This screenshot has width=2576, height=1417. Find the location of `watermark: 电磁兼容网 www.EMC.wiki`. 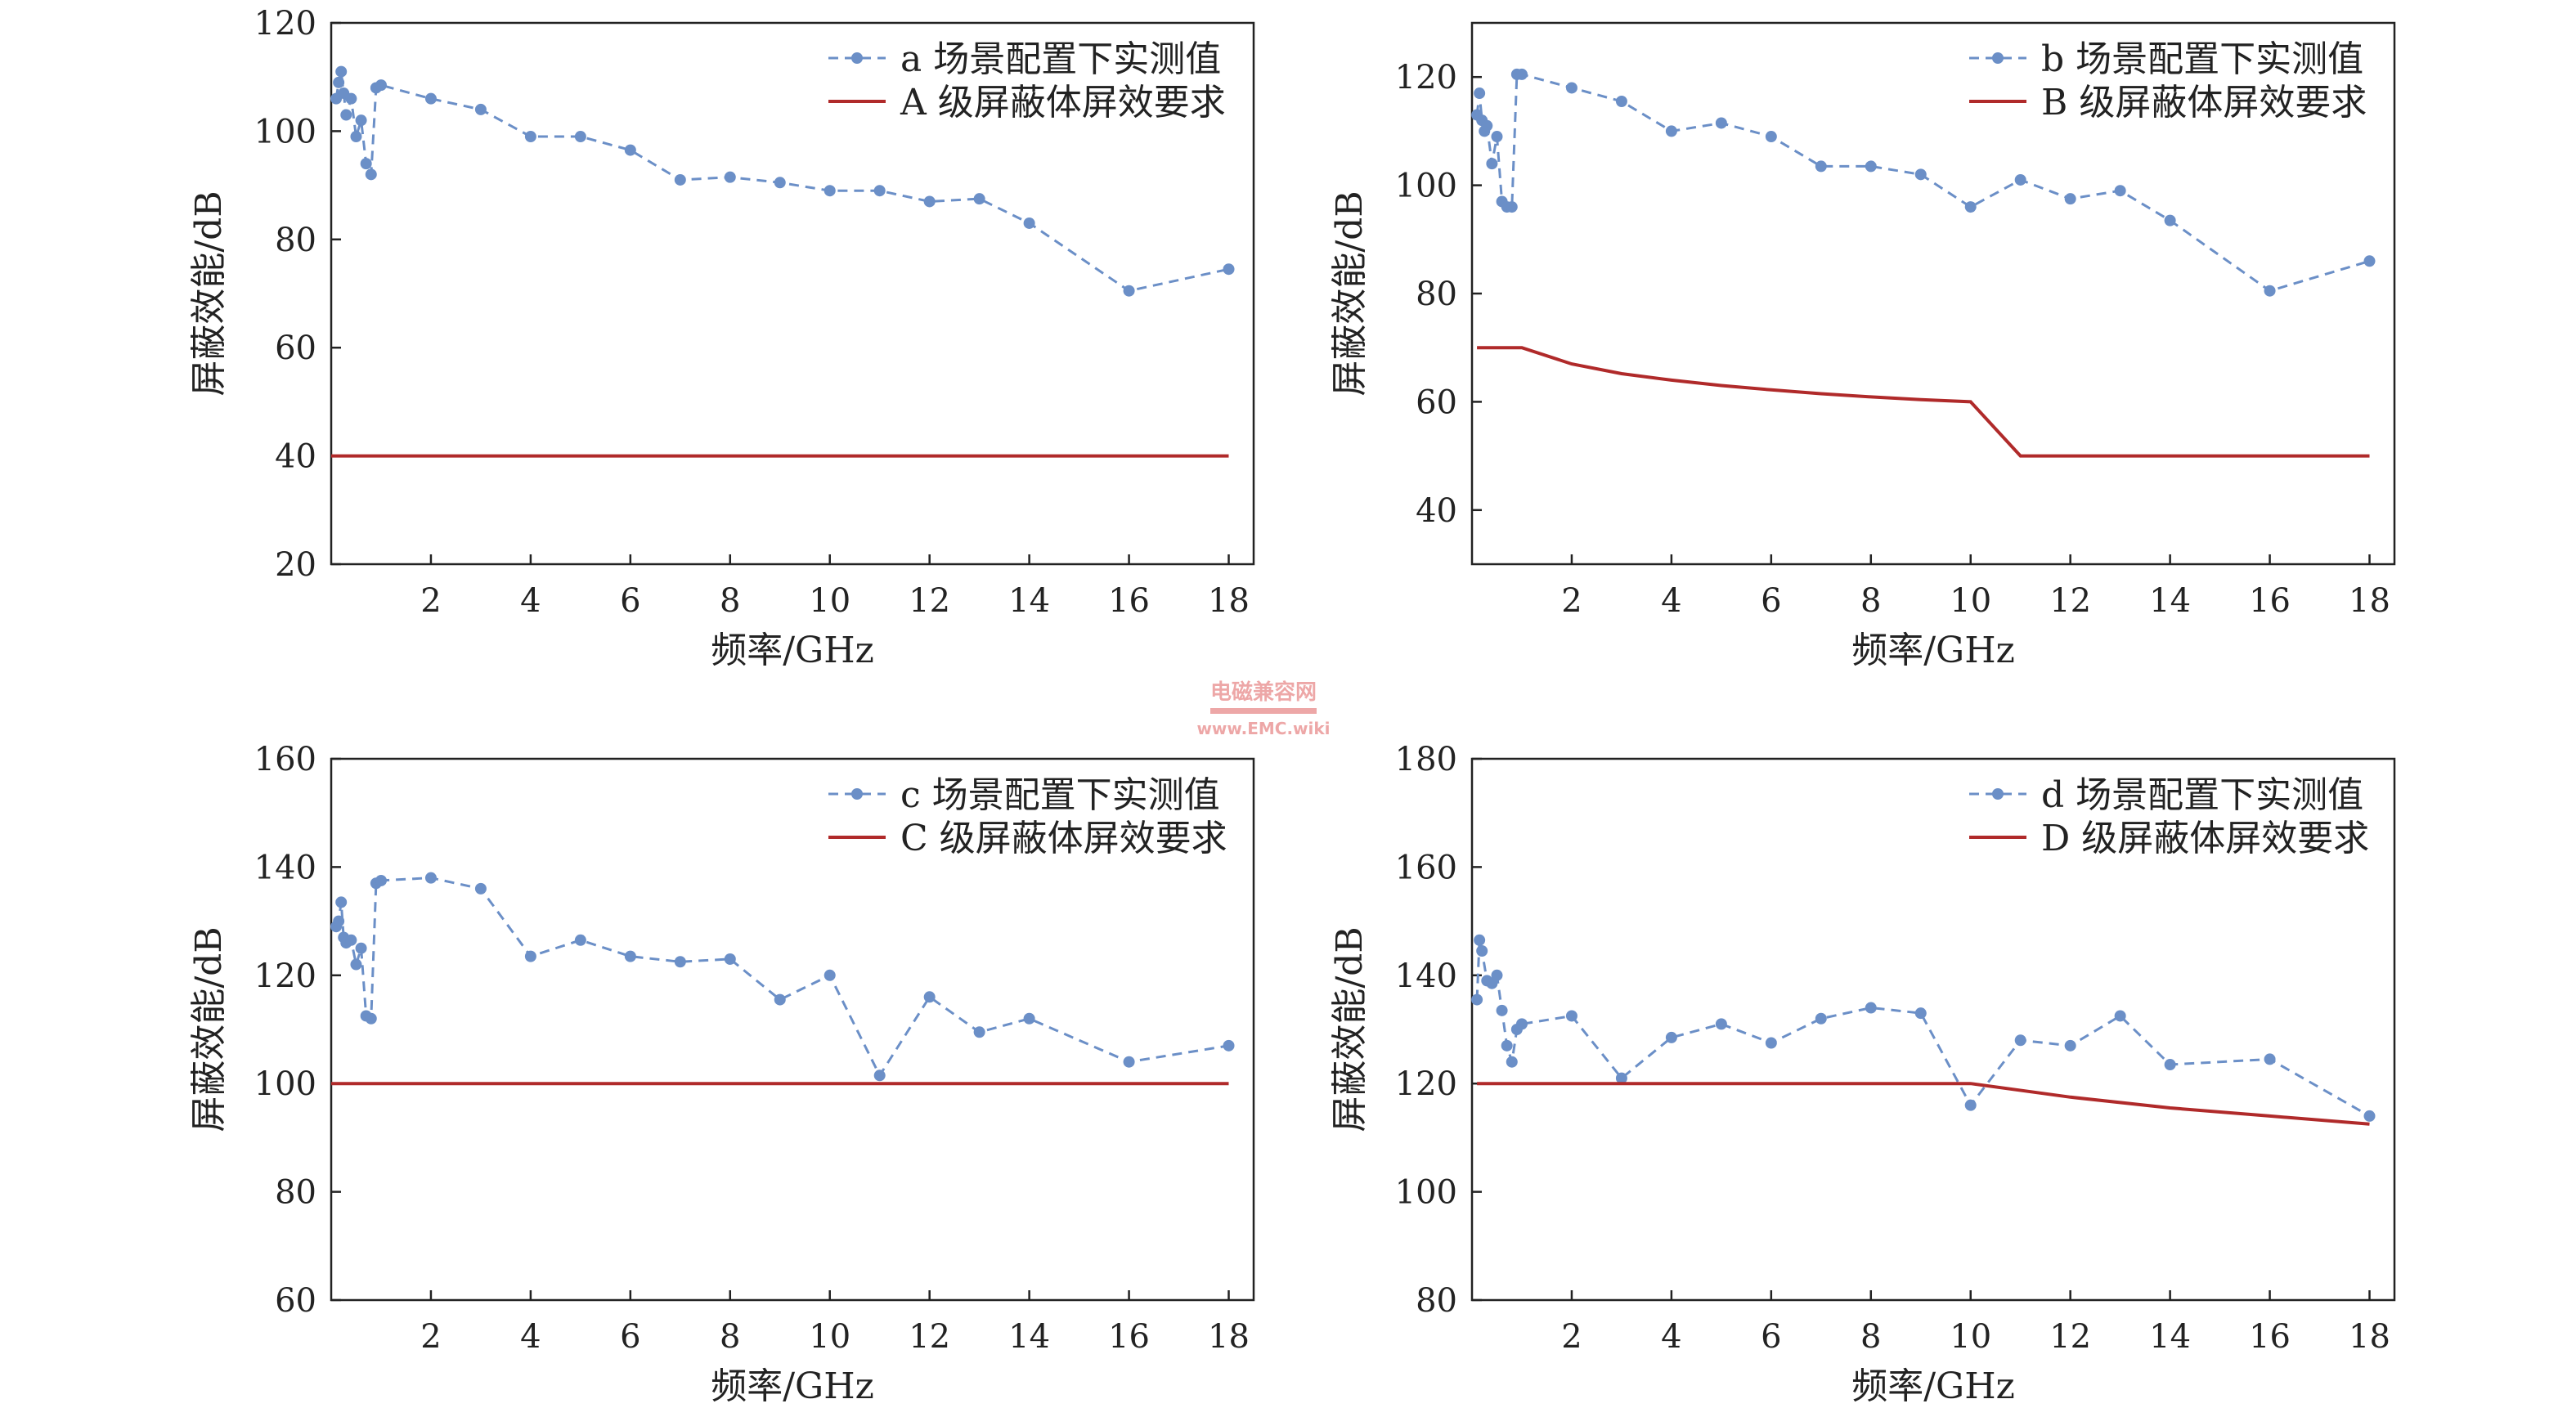

watermark: 电磁兼容网 www.EMC.wiki is located at coordinates (1263, 708).